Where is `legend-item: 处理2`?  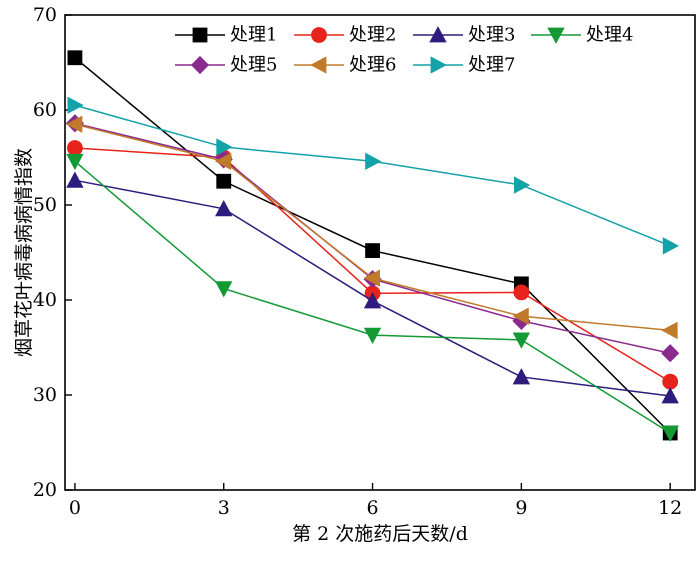
legend-item: 处理2 is located at coordinates (345, 35).